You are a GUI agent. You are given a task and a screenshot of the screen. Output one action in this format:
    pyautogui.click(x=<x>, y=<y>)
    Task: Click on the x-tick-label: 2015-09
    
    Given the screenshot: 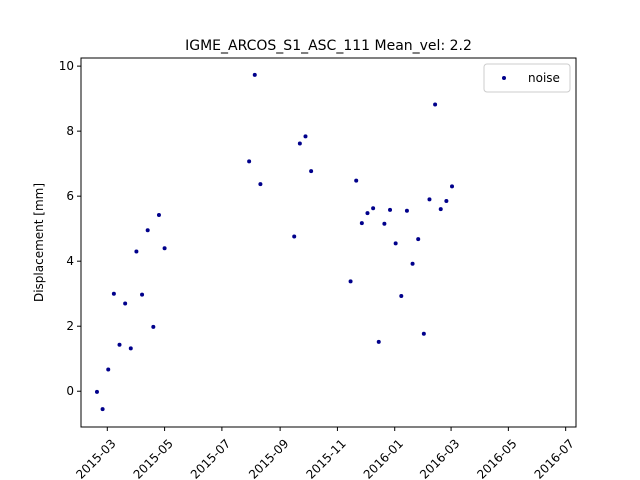 What is the action you would take?
    pyautogui.click(x=268, y=458)
    